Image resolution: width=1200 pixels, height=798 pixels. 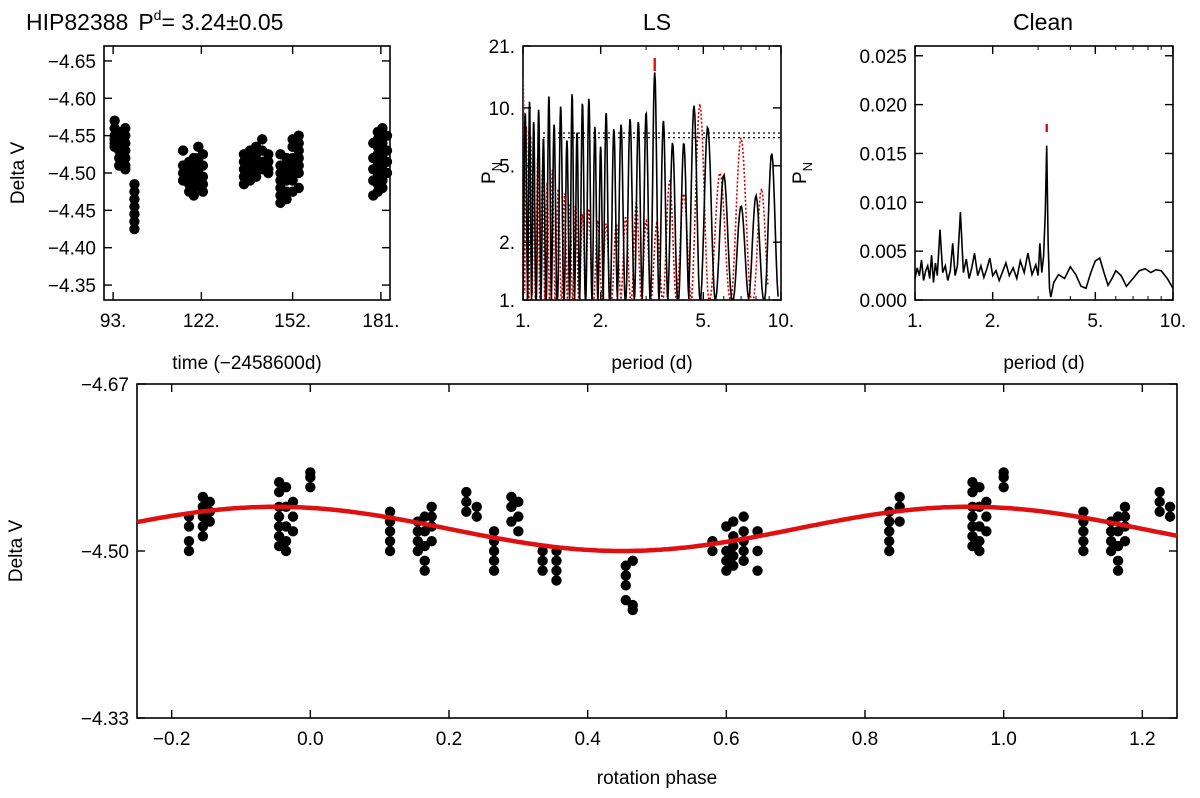 I want to click on x-tick-label: 0.4, so click(x=587, y=739).